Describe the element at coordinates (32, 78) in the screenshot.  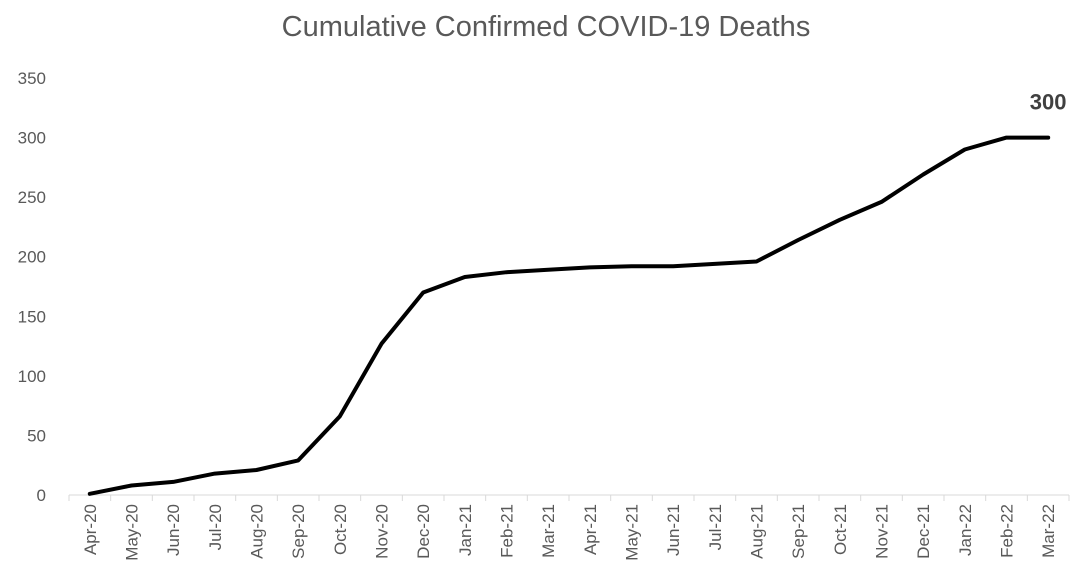
I see `y-tick-label: 350` at that location.